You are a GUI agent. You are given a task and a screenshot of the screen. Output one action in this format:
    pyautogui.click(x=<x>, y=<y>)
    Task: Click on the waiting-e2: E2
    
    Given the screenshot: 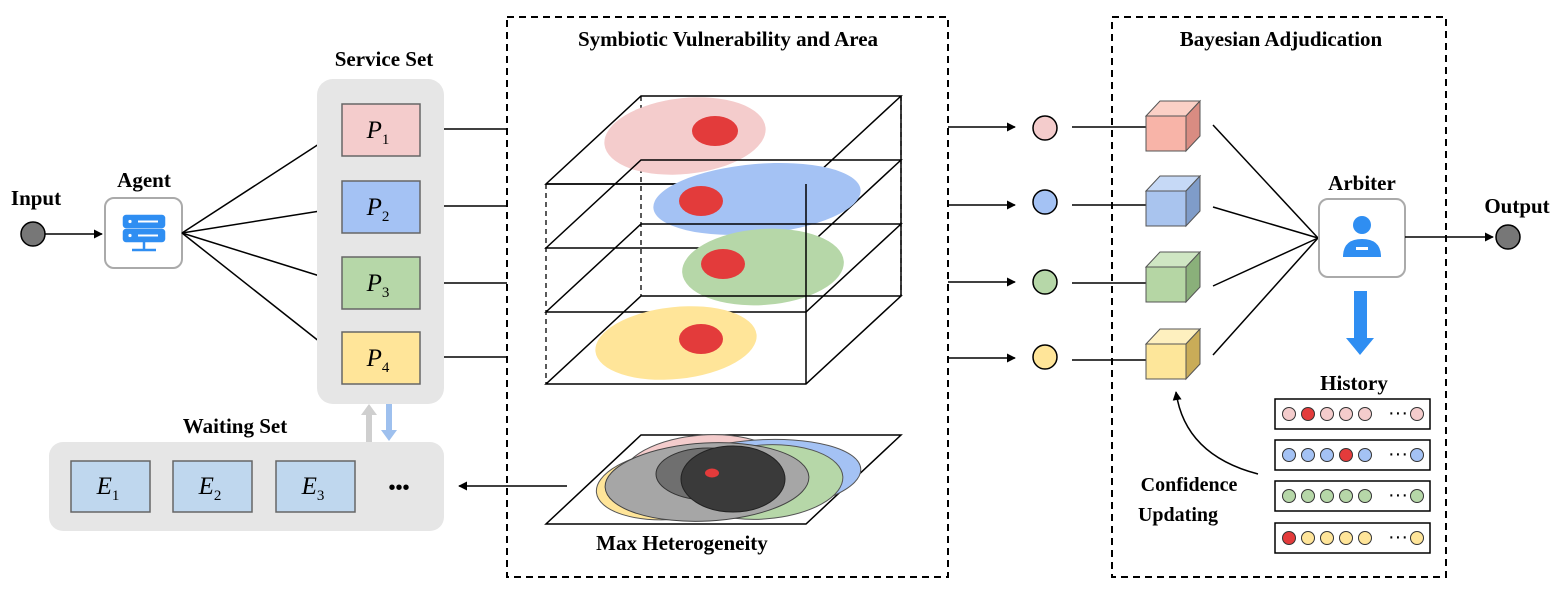 What is the action you would take?
    pyautogui.click(x=212, y=486)
    